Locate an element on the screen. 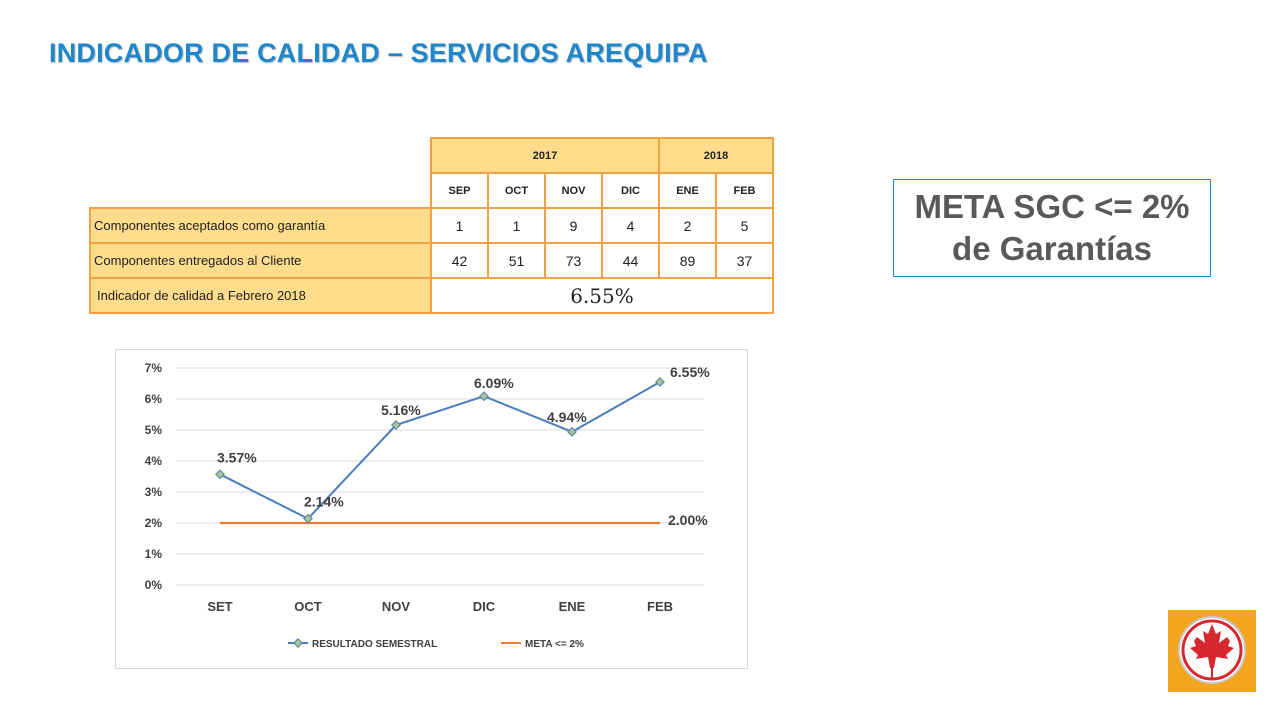 The width and height of the screenshot is (1280, 720). table-cell: 2 is located at coordinates (687, 225).